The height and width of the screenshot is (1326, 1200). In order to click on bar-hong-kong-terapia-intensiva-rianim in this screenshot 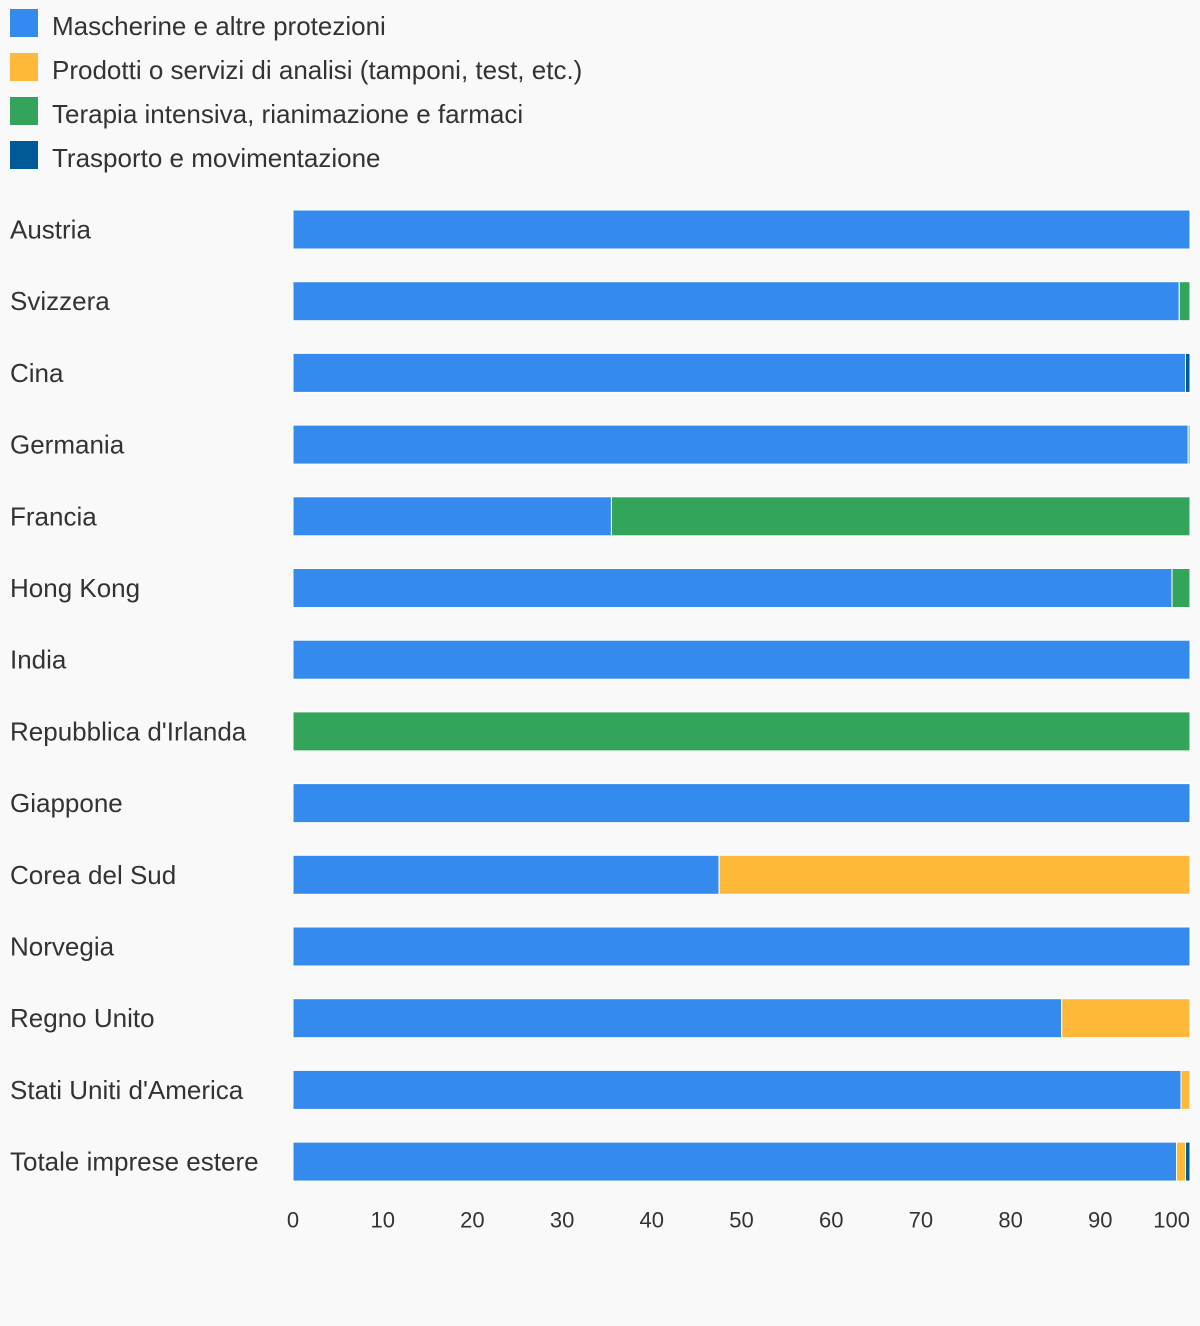, I will do `click(1181, 588)`.